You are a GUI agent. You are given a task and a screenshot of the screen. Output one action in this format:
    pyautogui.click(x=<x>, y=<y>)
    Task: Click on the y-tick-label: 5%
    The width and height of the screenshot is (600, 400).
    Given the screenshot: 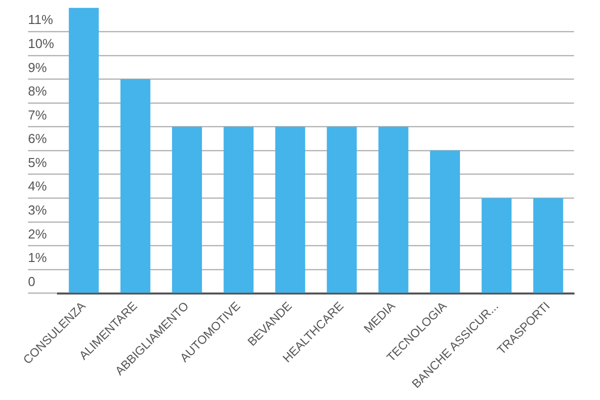 What is the action you would take?
    pyautogui.click(x=38, y=162)
    